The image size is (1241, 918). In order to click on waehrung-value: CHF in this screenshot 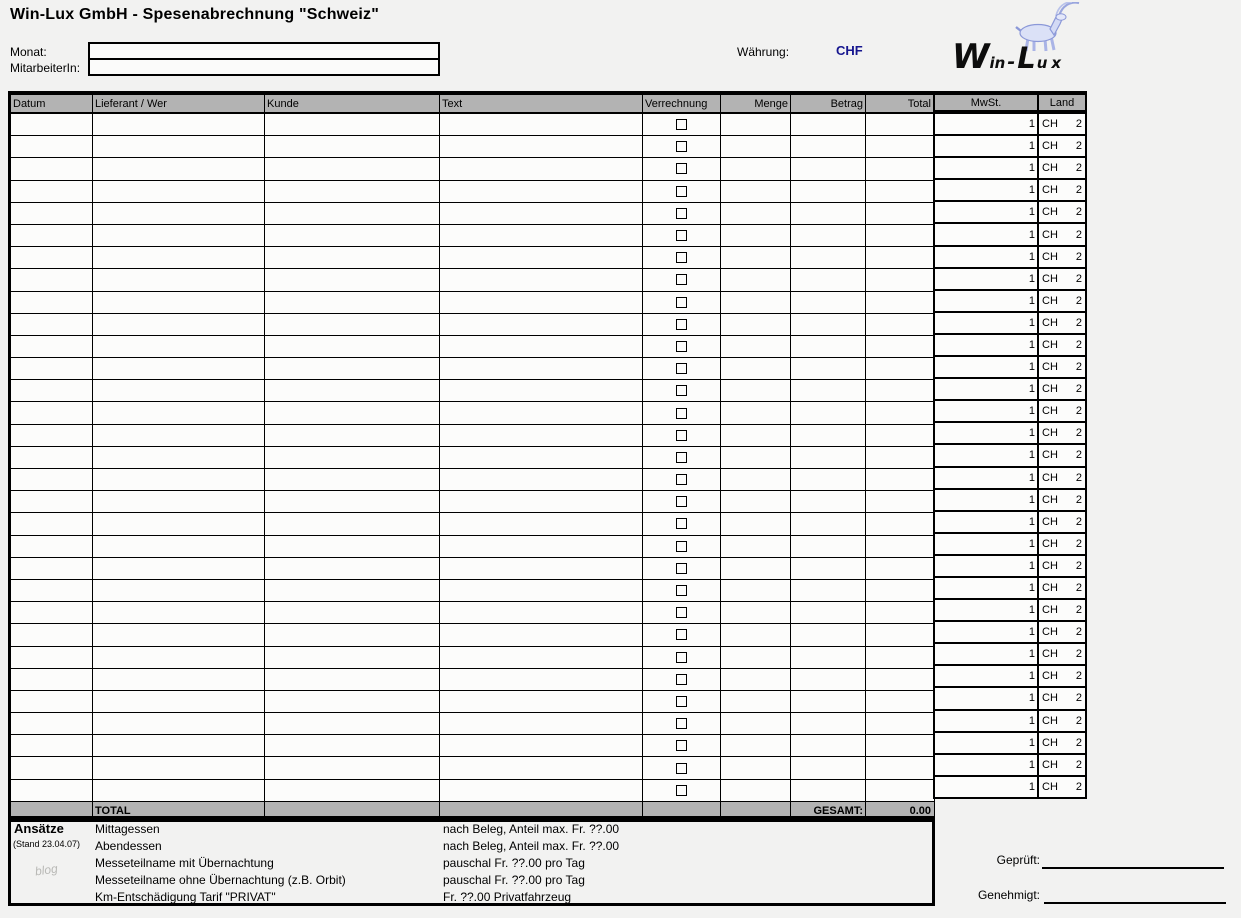, I will do `click(849, 50)`.